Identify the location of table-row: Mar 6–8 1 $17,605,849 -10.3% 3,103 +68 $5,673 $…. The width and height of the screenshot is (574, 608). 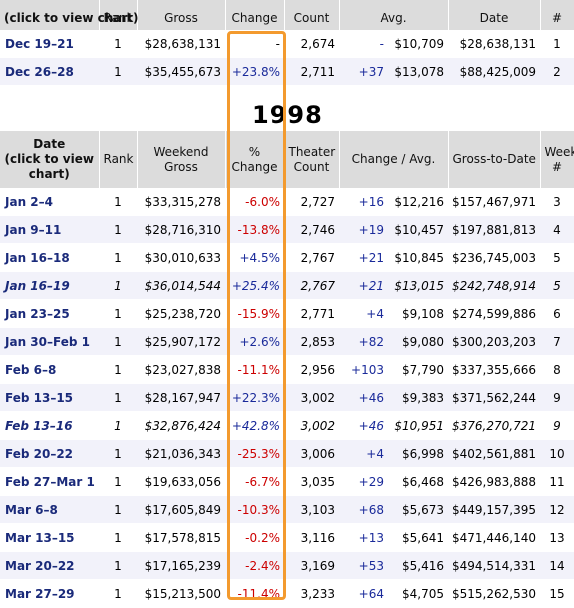
(287, 509).